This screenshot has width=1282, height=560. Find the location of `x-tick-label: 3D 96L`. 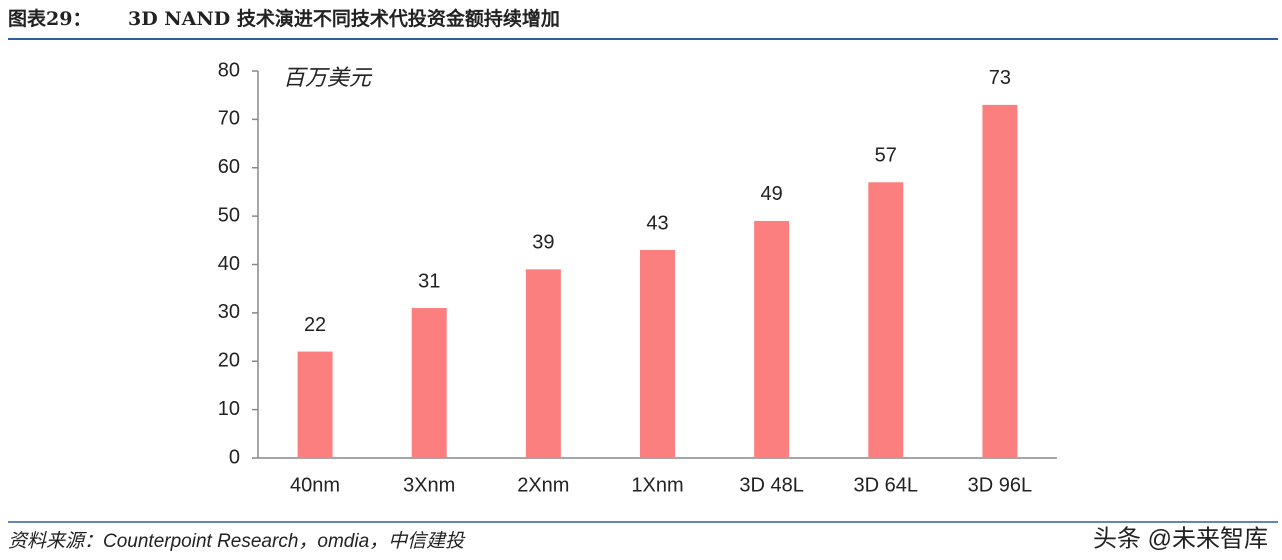

x-tick-label: 3D 96L is located at coordinates (1000, 485).